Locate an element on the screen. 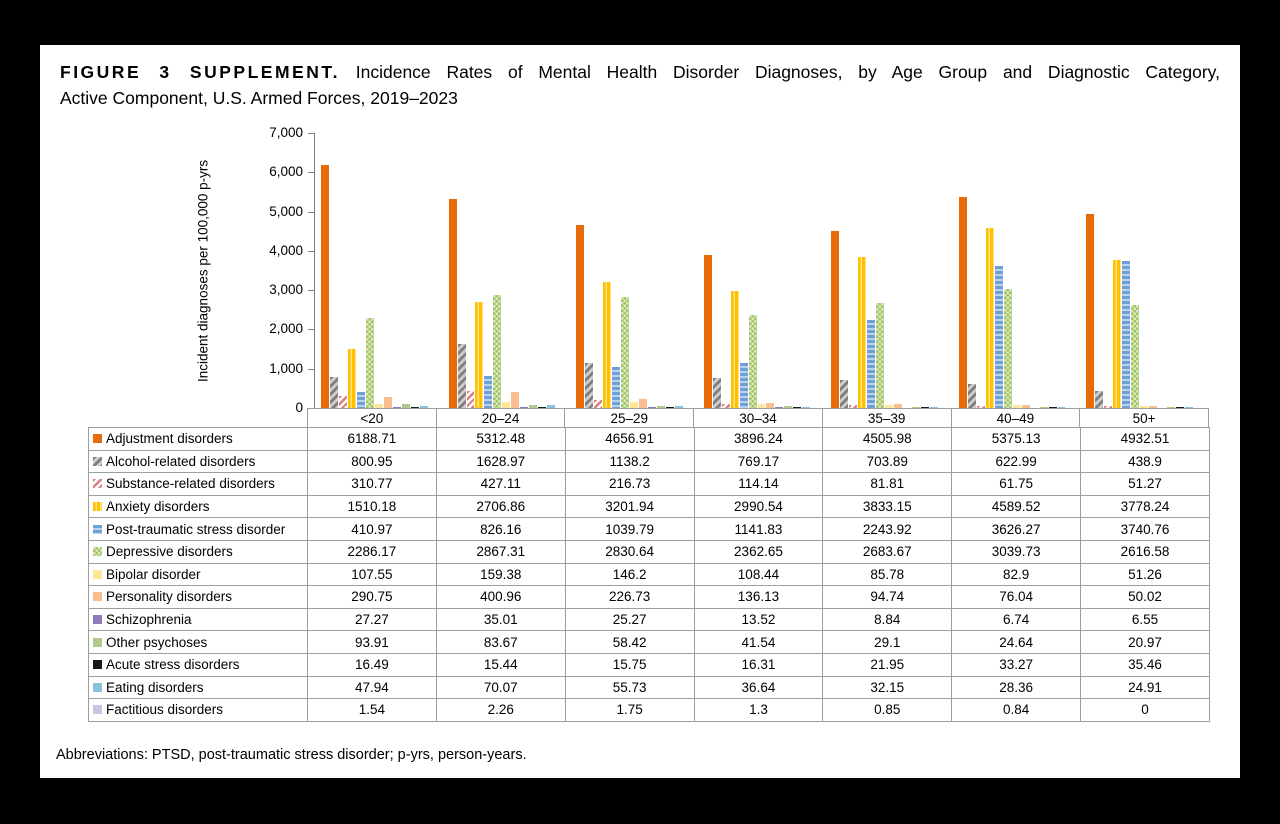  value-cell: 5312.48 is located at coordinates (500, 439).